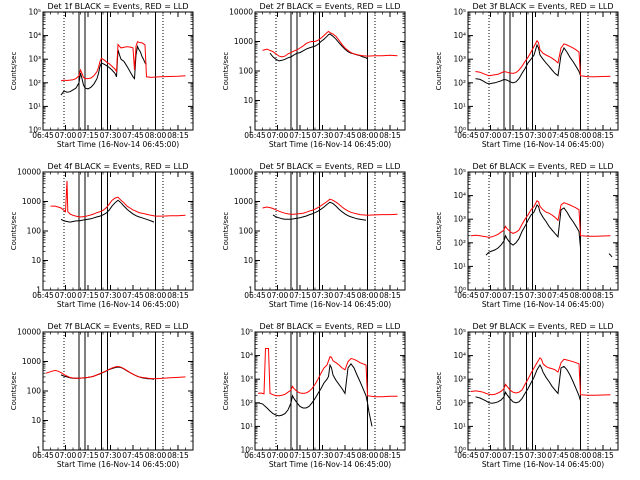 The image size is (640, 480). Describe the element at coordinates (459, 426) in the screenshot. I see `y-tick-label: 10¹` at that location.